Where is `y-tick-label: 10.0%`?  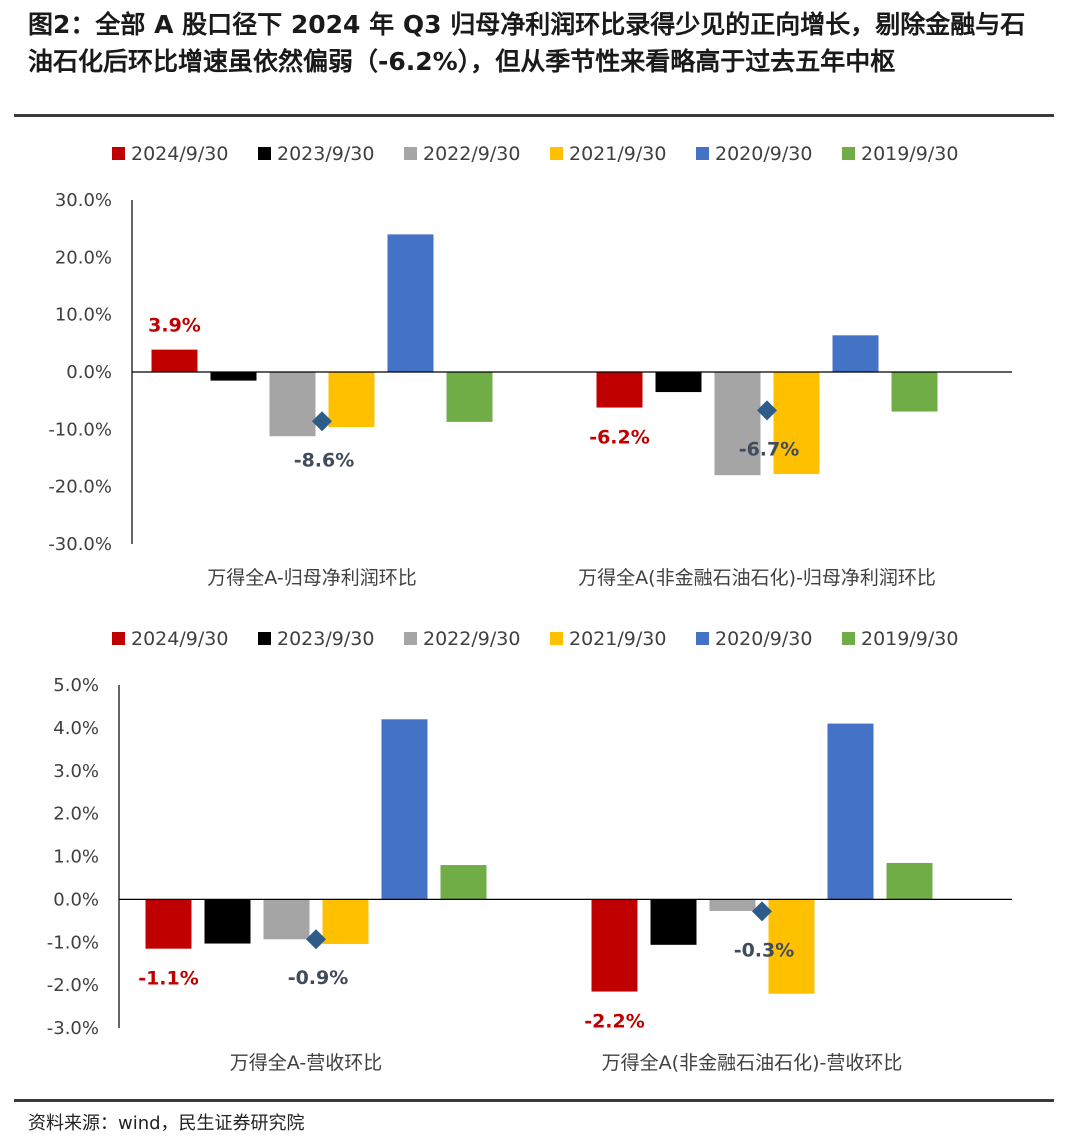
y-tick-label: 10.0% is located at coordinates (83, 315).